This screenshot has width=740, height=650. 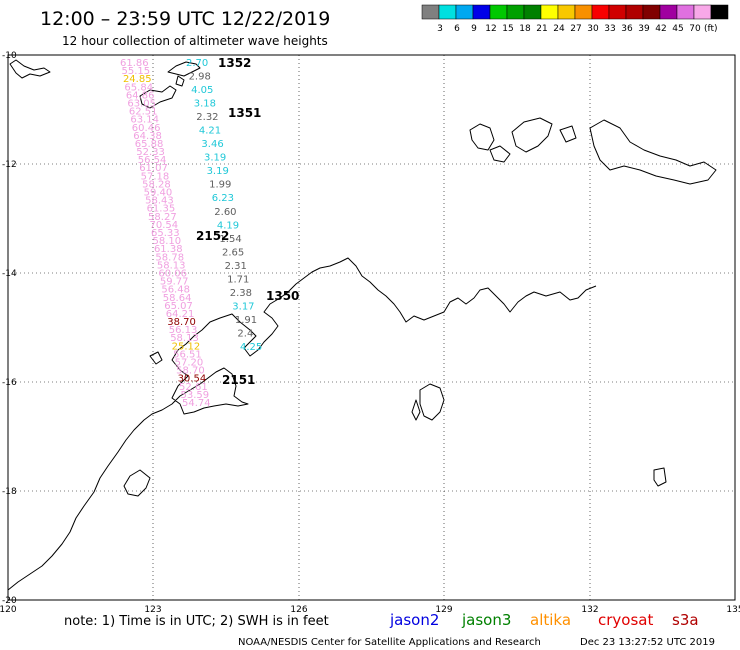 I want to click on wave-height-label: 65.84, so click(x=138, y=87).